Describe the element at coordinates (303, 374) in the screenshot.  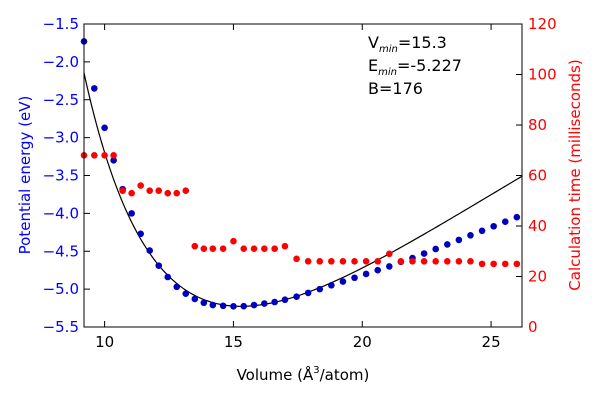
I see `x-axis-label: Volume (Å3/atom)` at that location.